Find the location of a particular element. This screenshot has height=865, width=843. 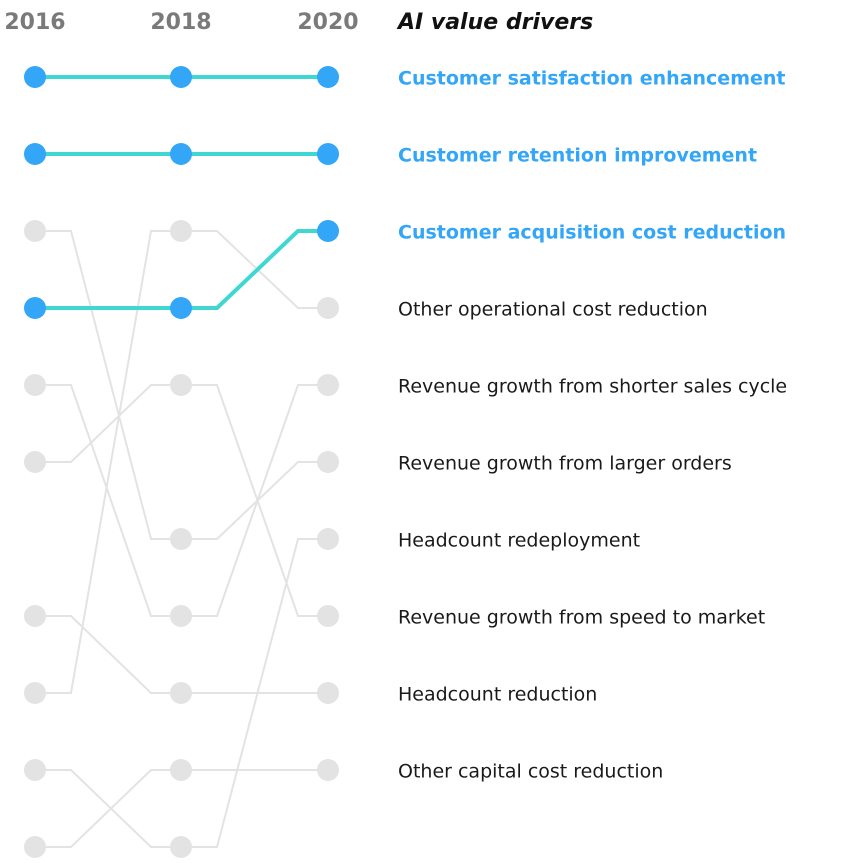

series-label: Headcount redeployment is located at coordinates (519, 541).